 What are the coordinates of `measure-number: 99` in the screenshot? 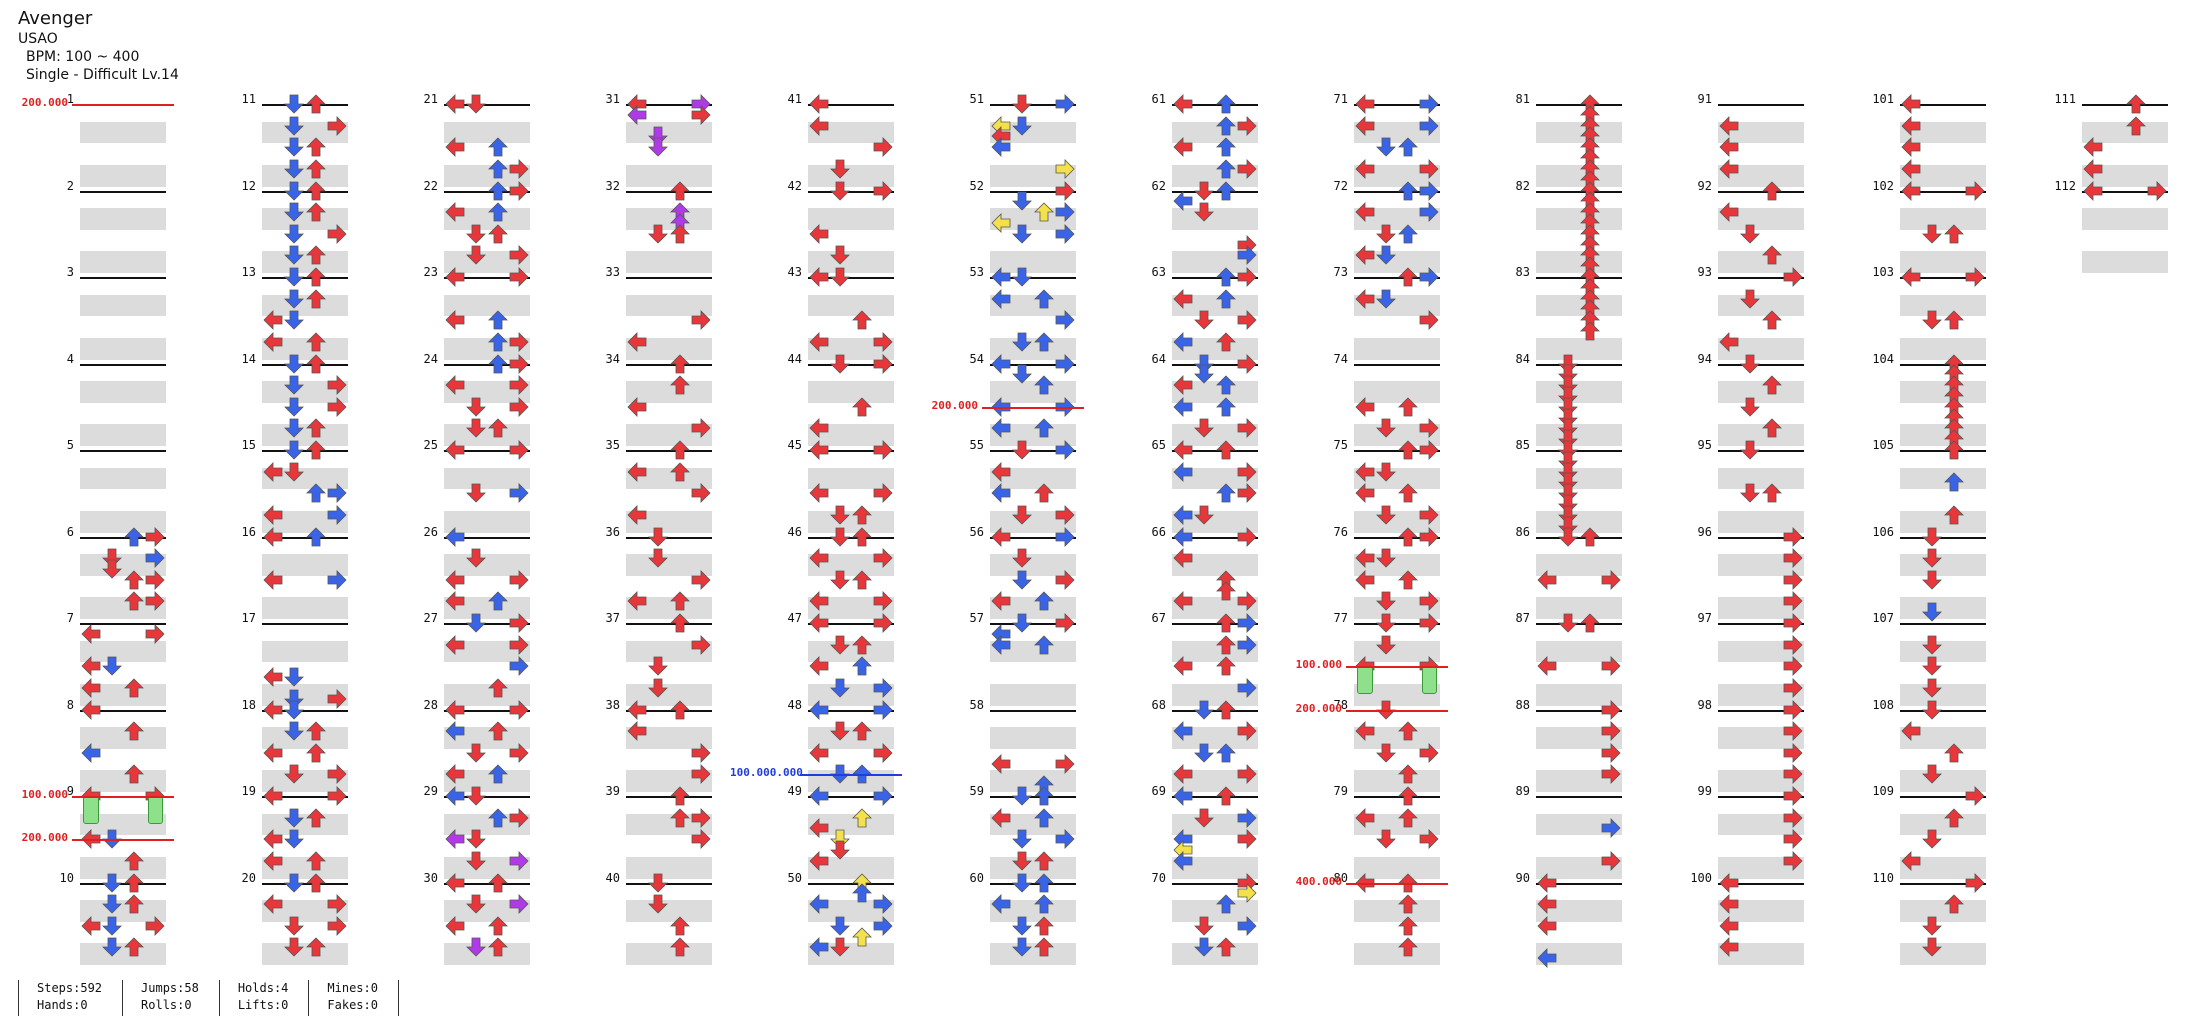 It's located at (1704, 791).